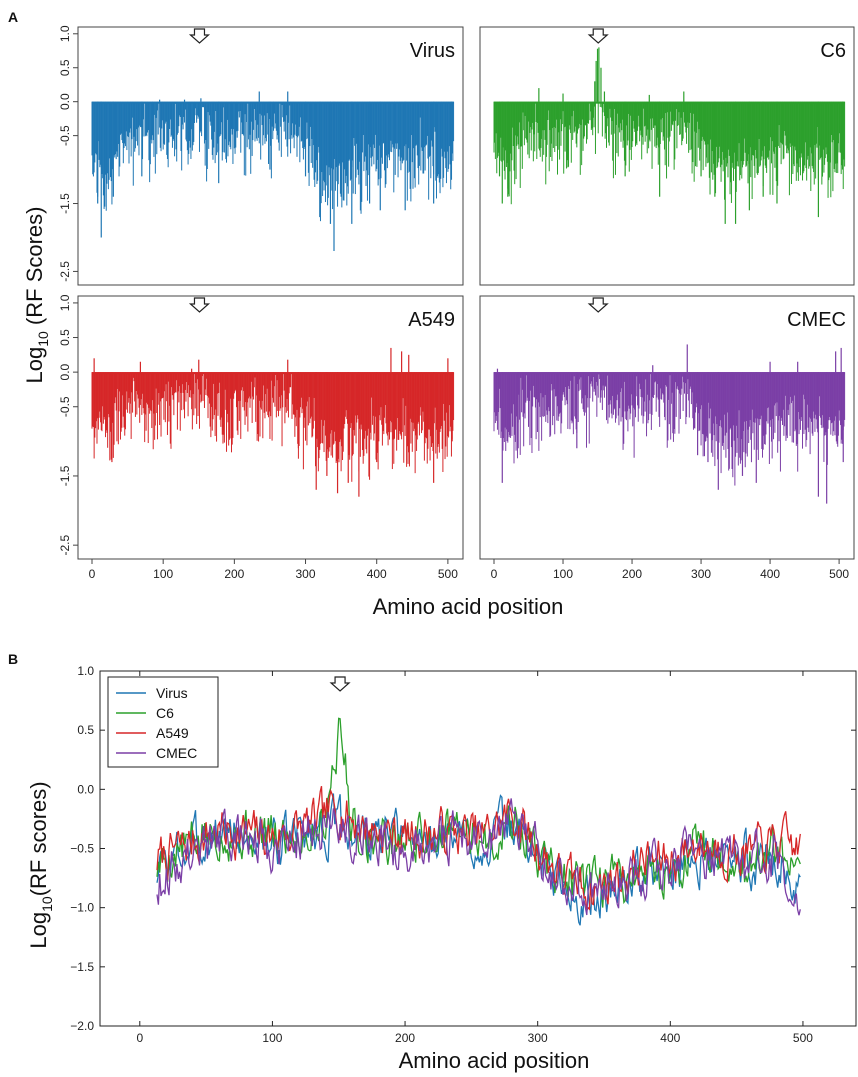 This screenshot has width=858, height=1077. Describe the element at coordinates (38, 930) in the screenshot. I see `panel-b-ylabel-log: Log` at that location.